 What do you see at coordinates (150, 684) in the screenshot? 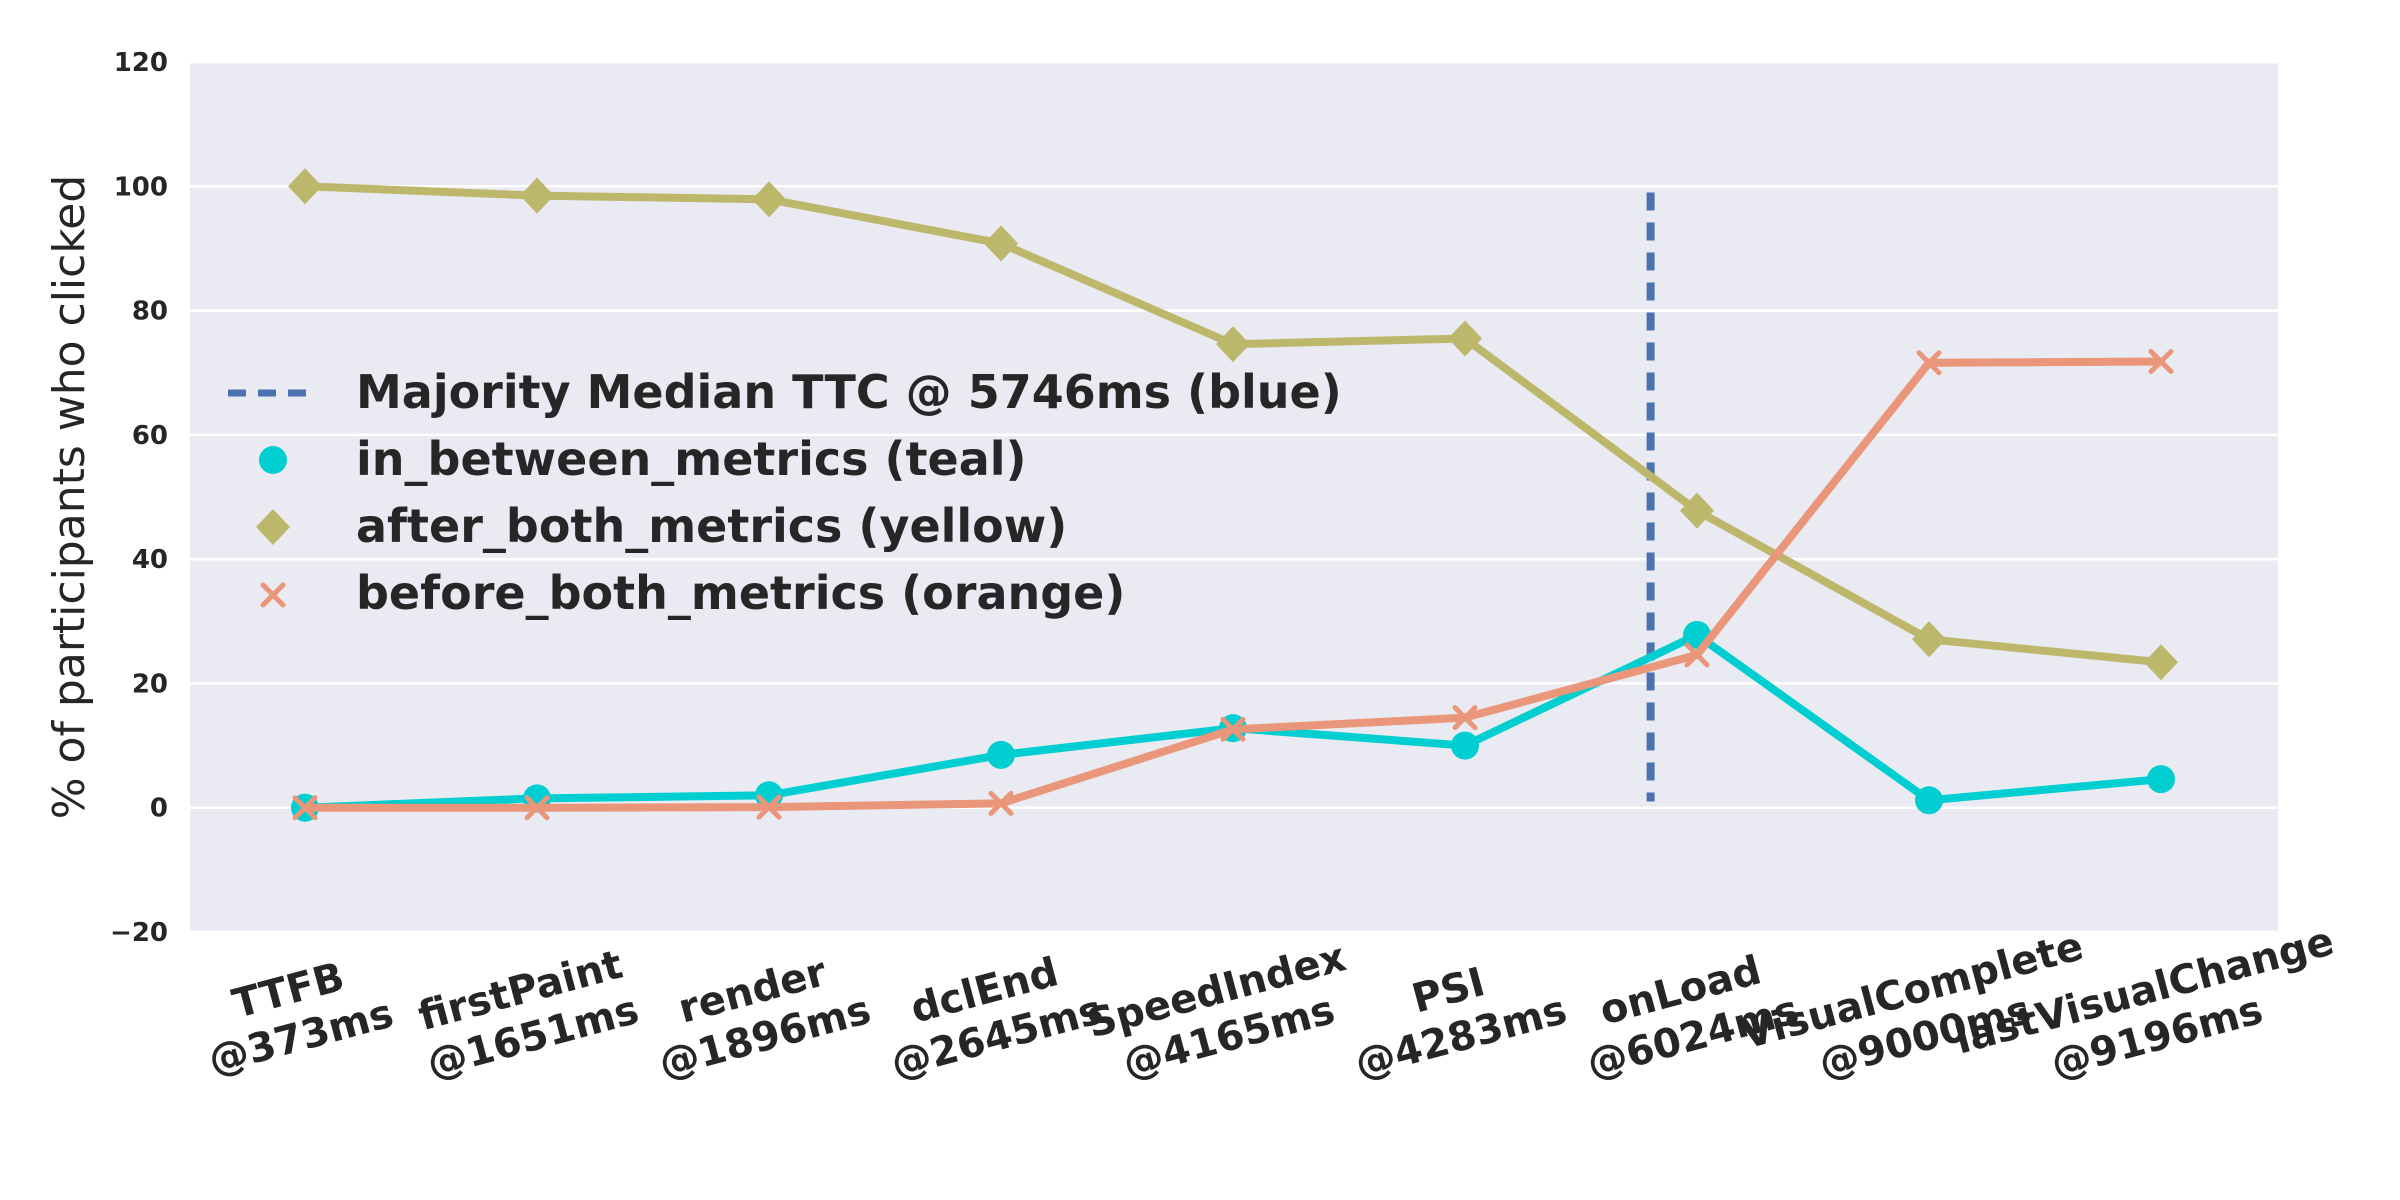
I see `y-tick-label: 20` at bounding box center [150, 684].